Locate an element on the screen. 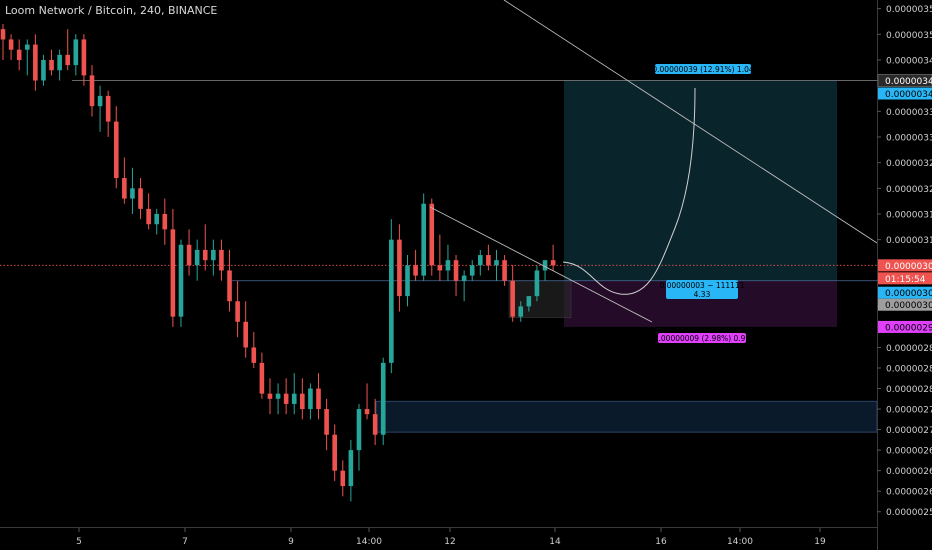 The height and width of the screenshot is (550, 932). countdown-tag-text: 01:15:54 is located at coordinates (905, 280).